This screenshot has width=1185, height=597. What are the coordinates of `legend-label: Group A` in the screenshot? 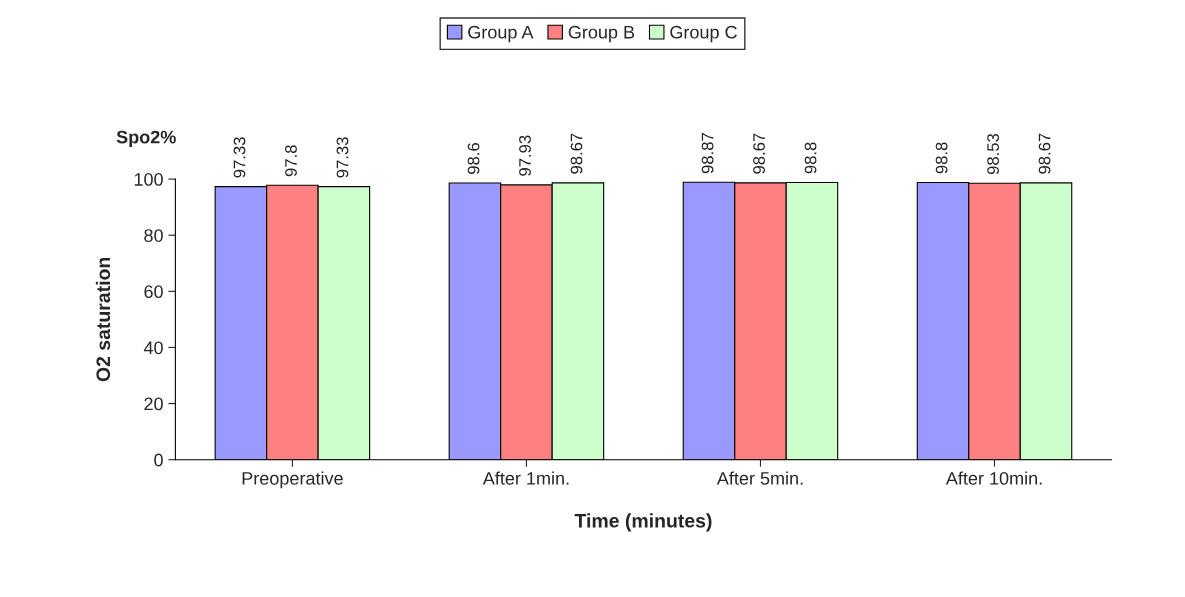 It's located at (501, 34).